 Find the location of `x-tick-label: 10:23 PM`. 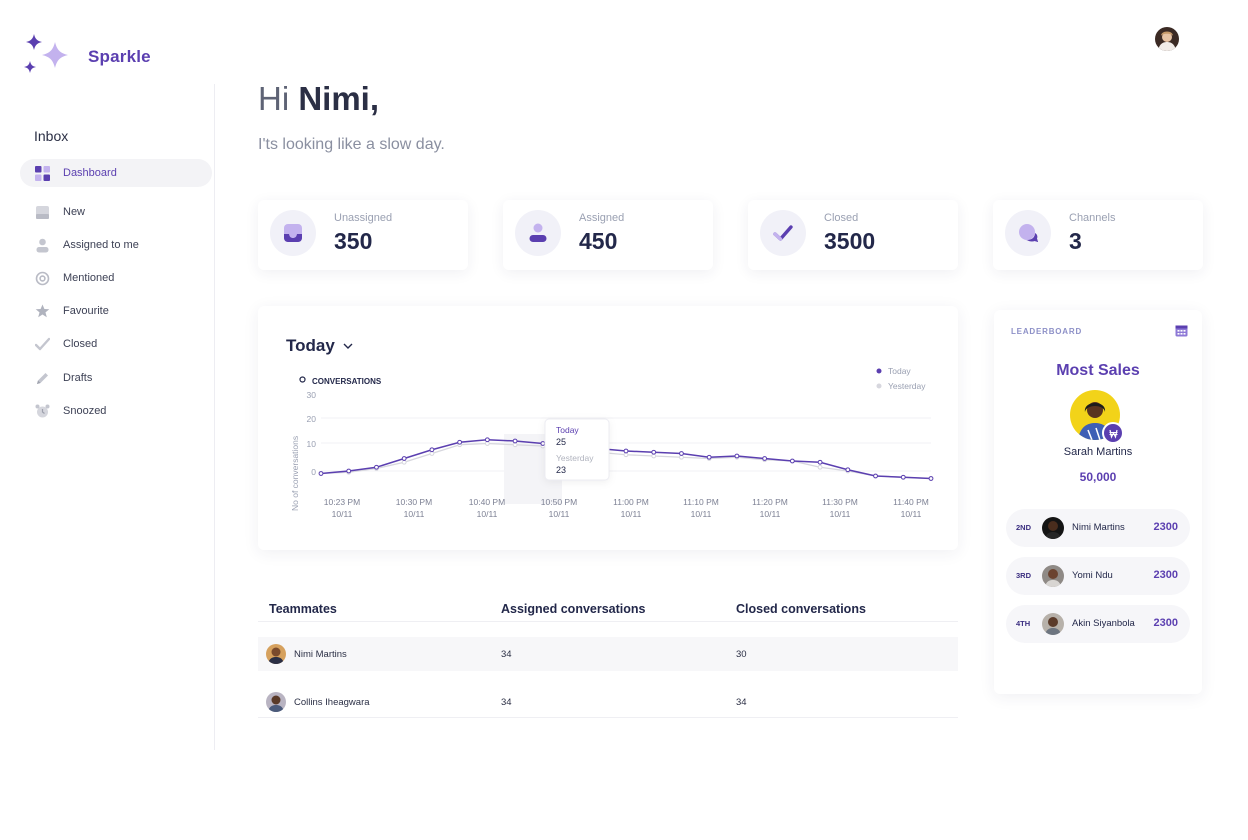

x-tick-label: 10:23 PM is located at coordinates (342, 502).